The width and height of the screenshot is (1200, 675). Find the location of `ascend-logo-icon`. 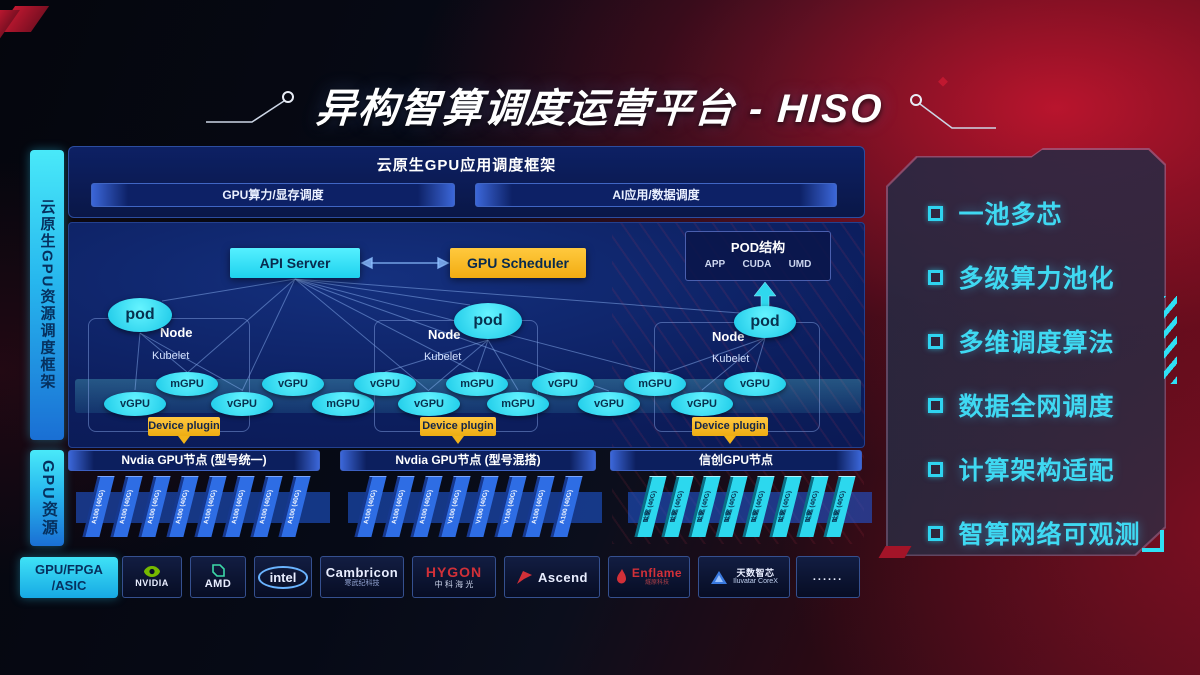

ascend-logo-icon is located at coordinates (525, 577).